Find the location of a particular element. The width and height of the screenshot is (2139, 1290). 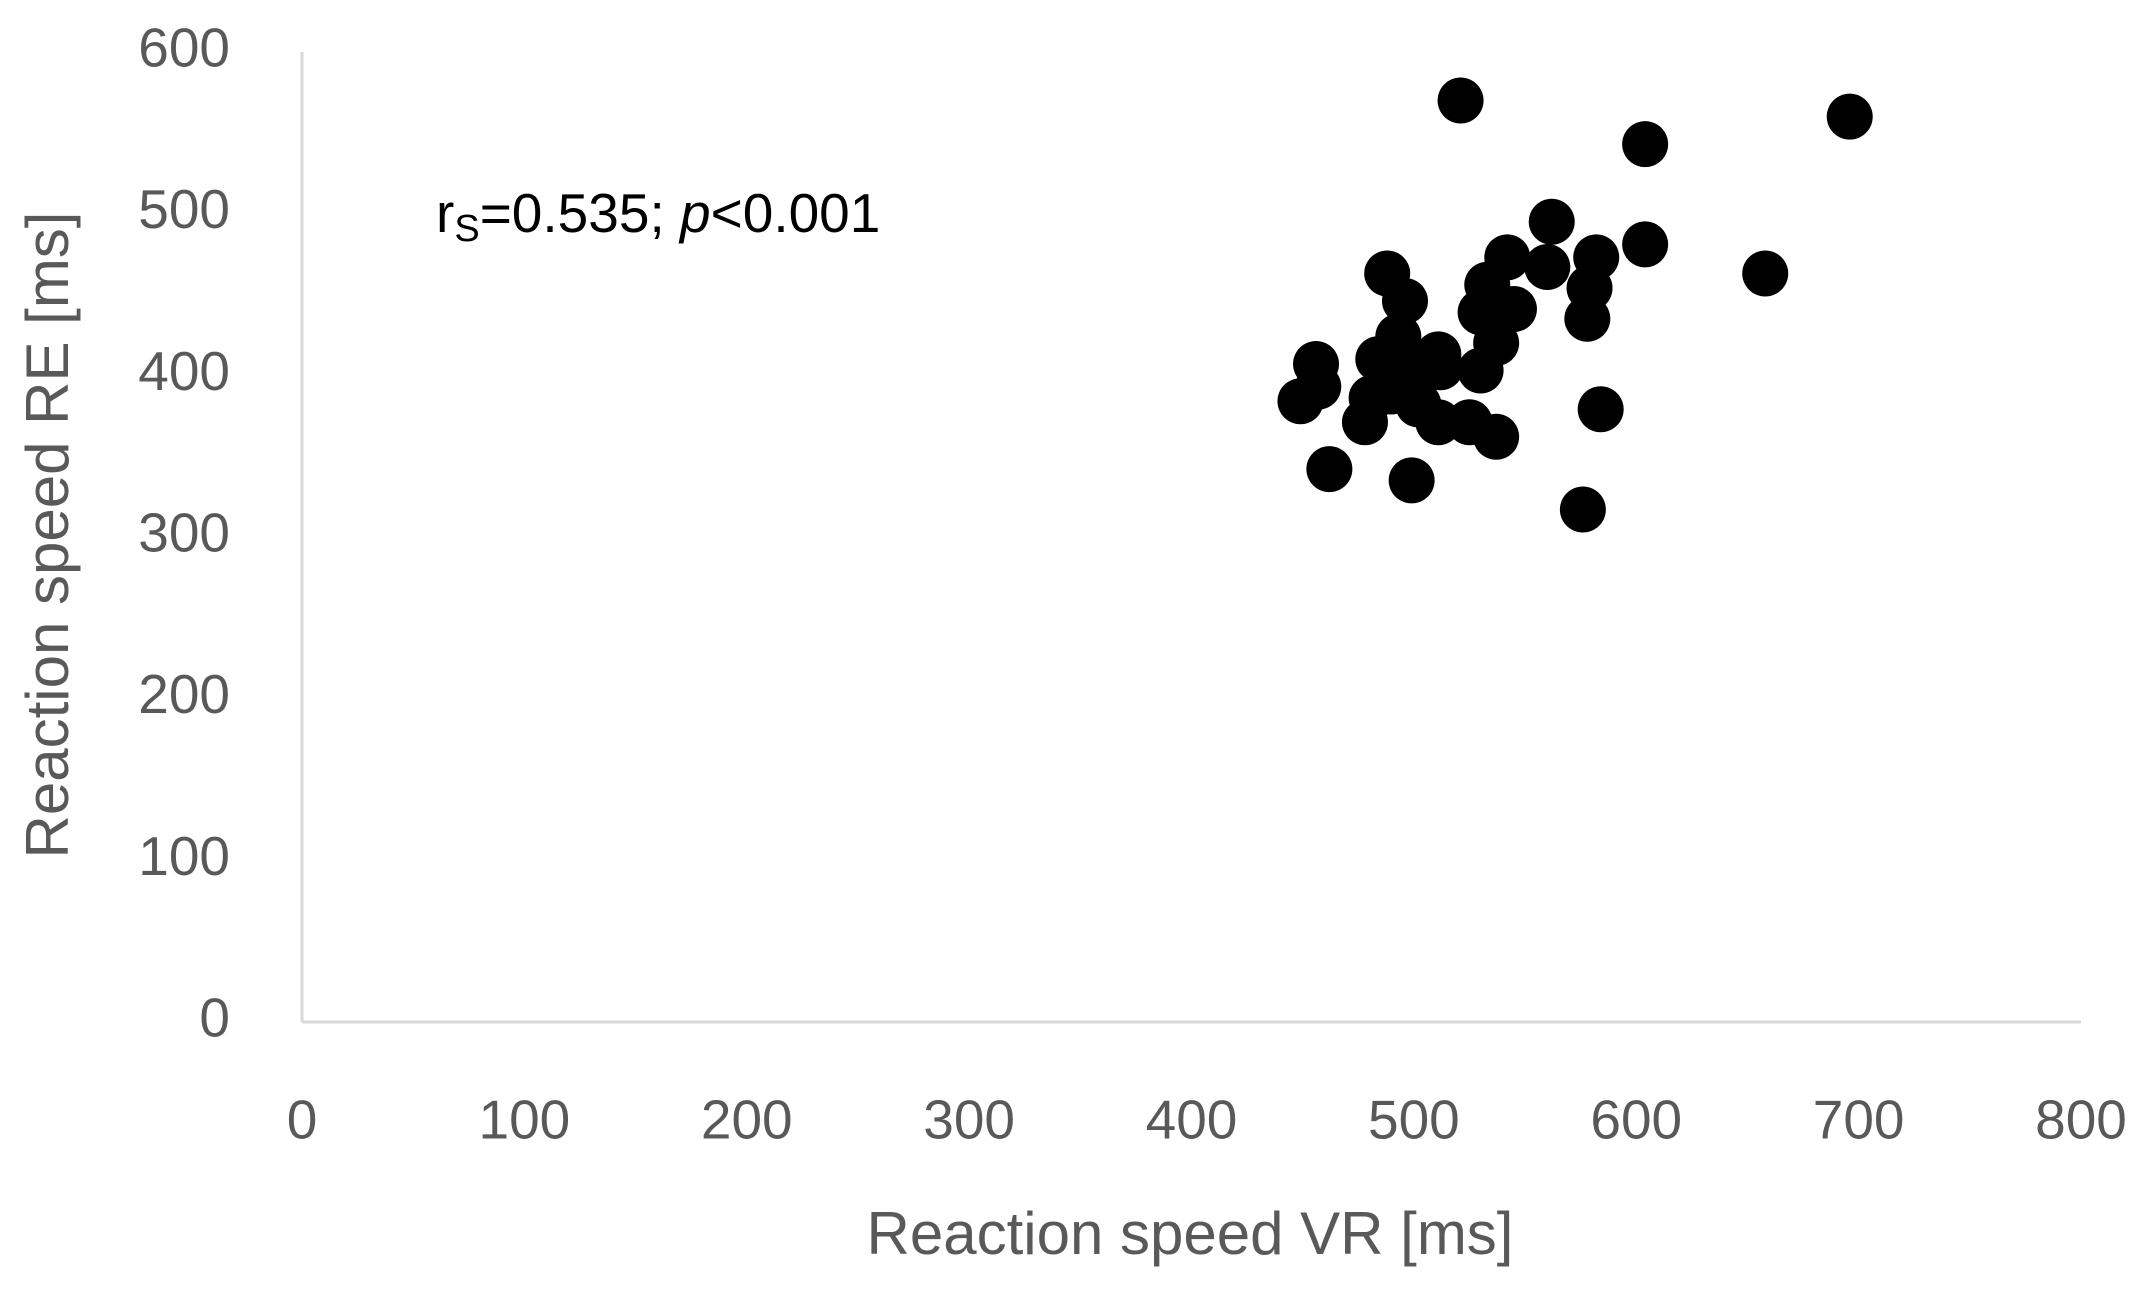

y-tick-label: 500 is located at coordinates (184, 209).